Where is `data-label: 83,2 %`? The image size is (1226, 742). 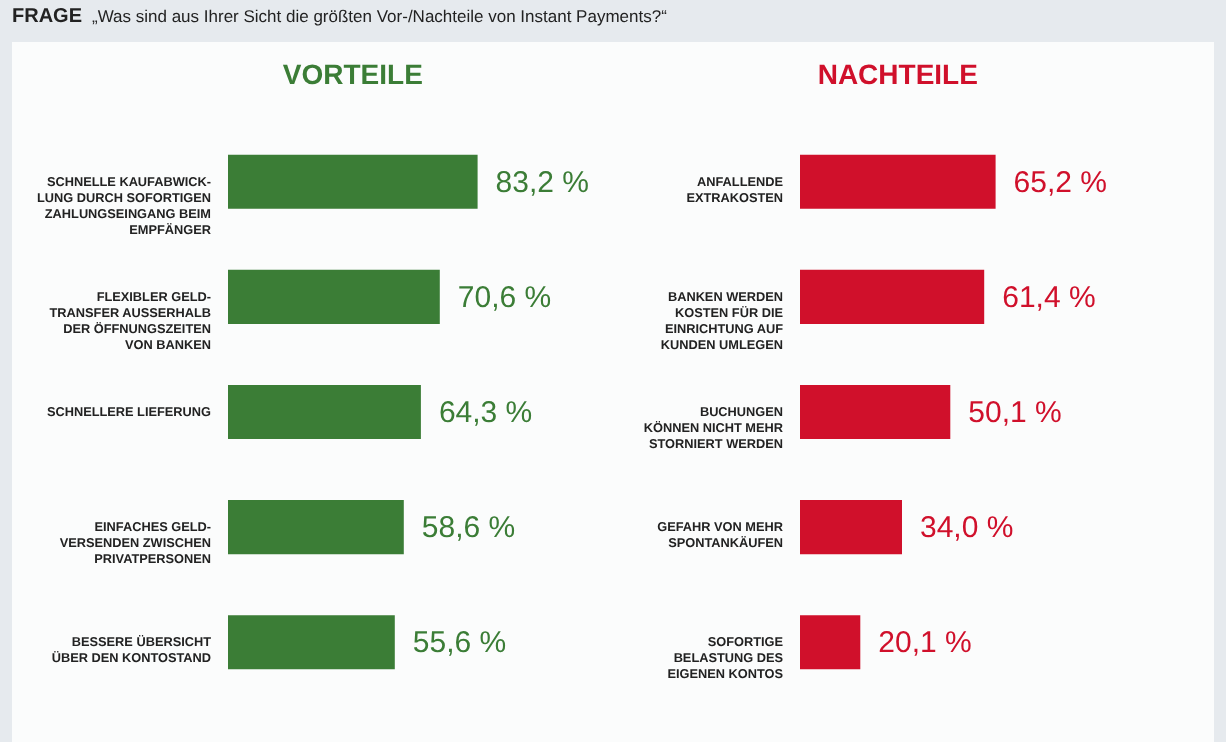 data-label: 83,2 % is located at coordinates (542, 182).